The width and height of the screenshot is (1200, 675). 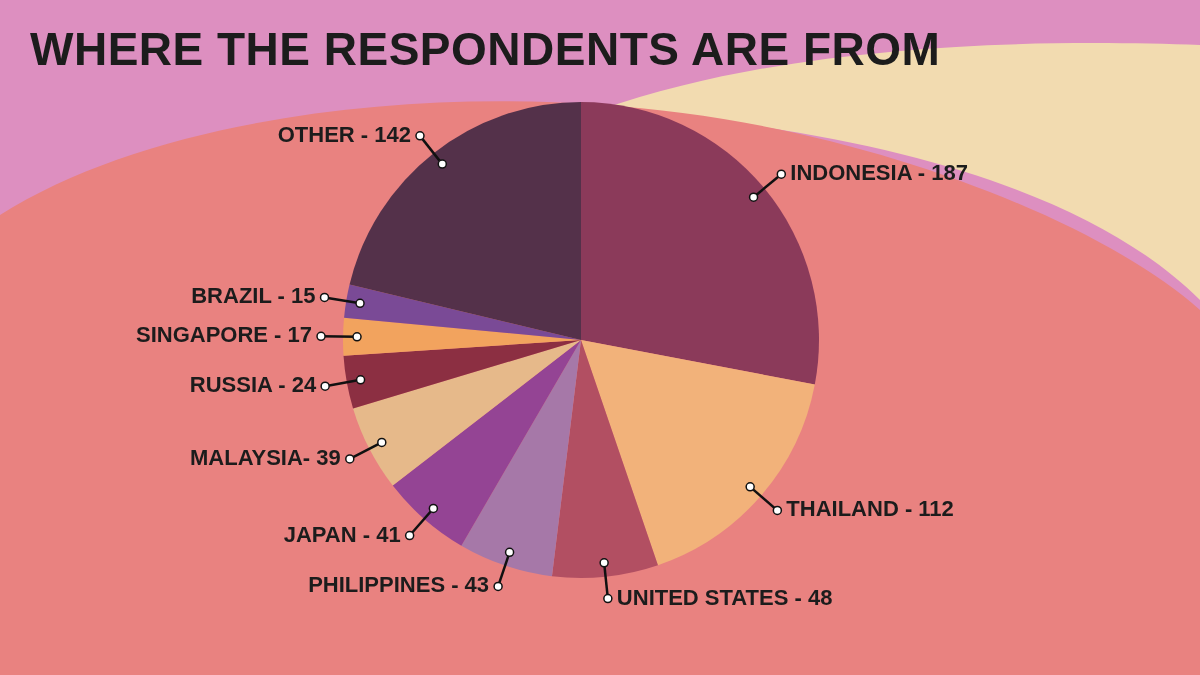 What do you see at coordinates (870, 509) in the screenshot?
I see `slice-label: THAILAND - 112` at bounding box center [870, 509].